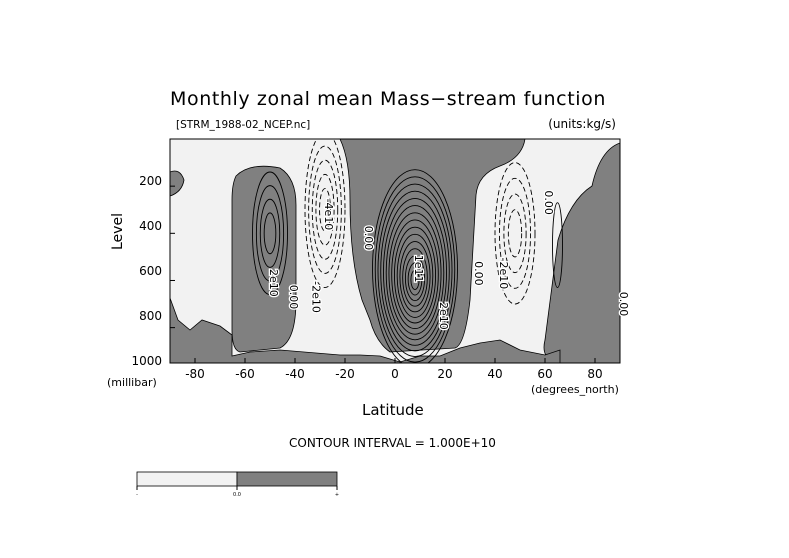  What do you see at coordinates (150, 316) in the screenshot?
I see `y-tick-label: 800` at bounding box center [150, 316].